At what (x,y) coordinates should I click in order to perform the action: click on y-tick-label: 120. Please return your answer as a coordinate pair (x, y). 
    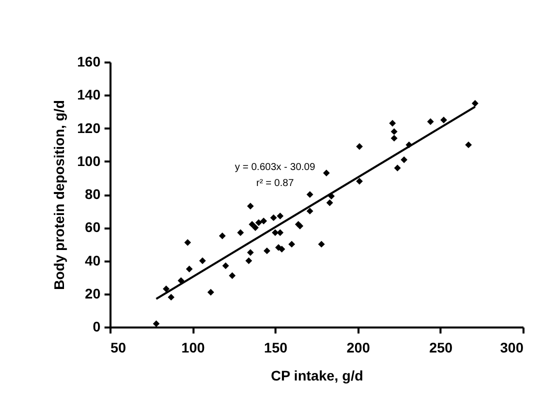
    Looking at the image, I should click on (89, 128).